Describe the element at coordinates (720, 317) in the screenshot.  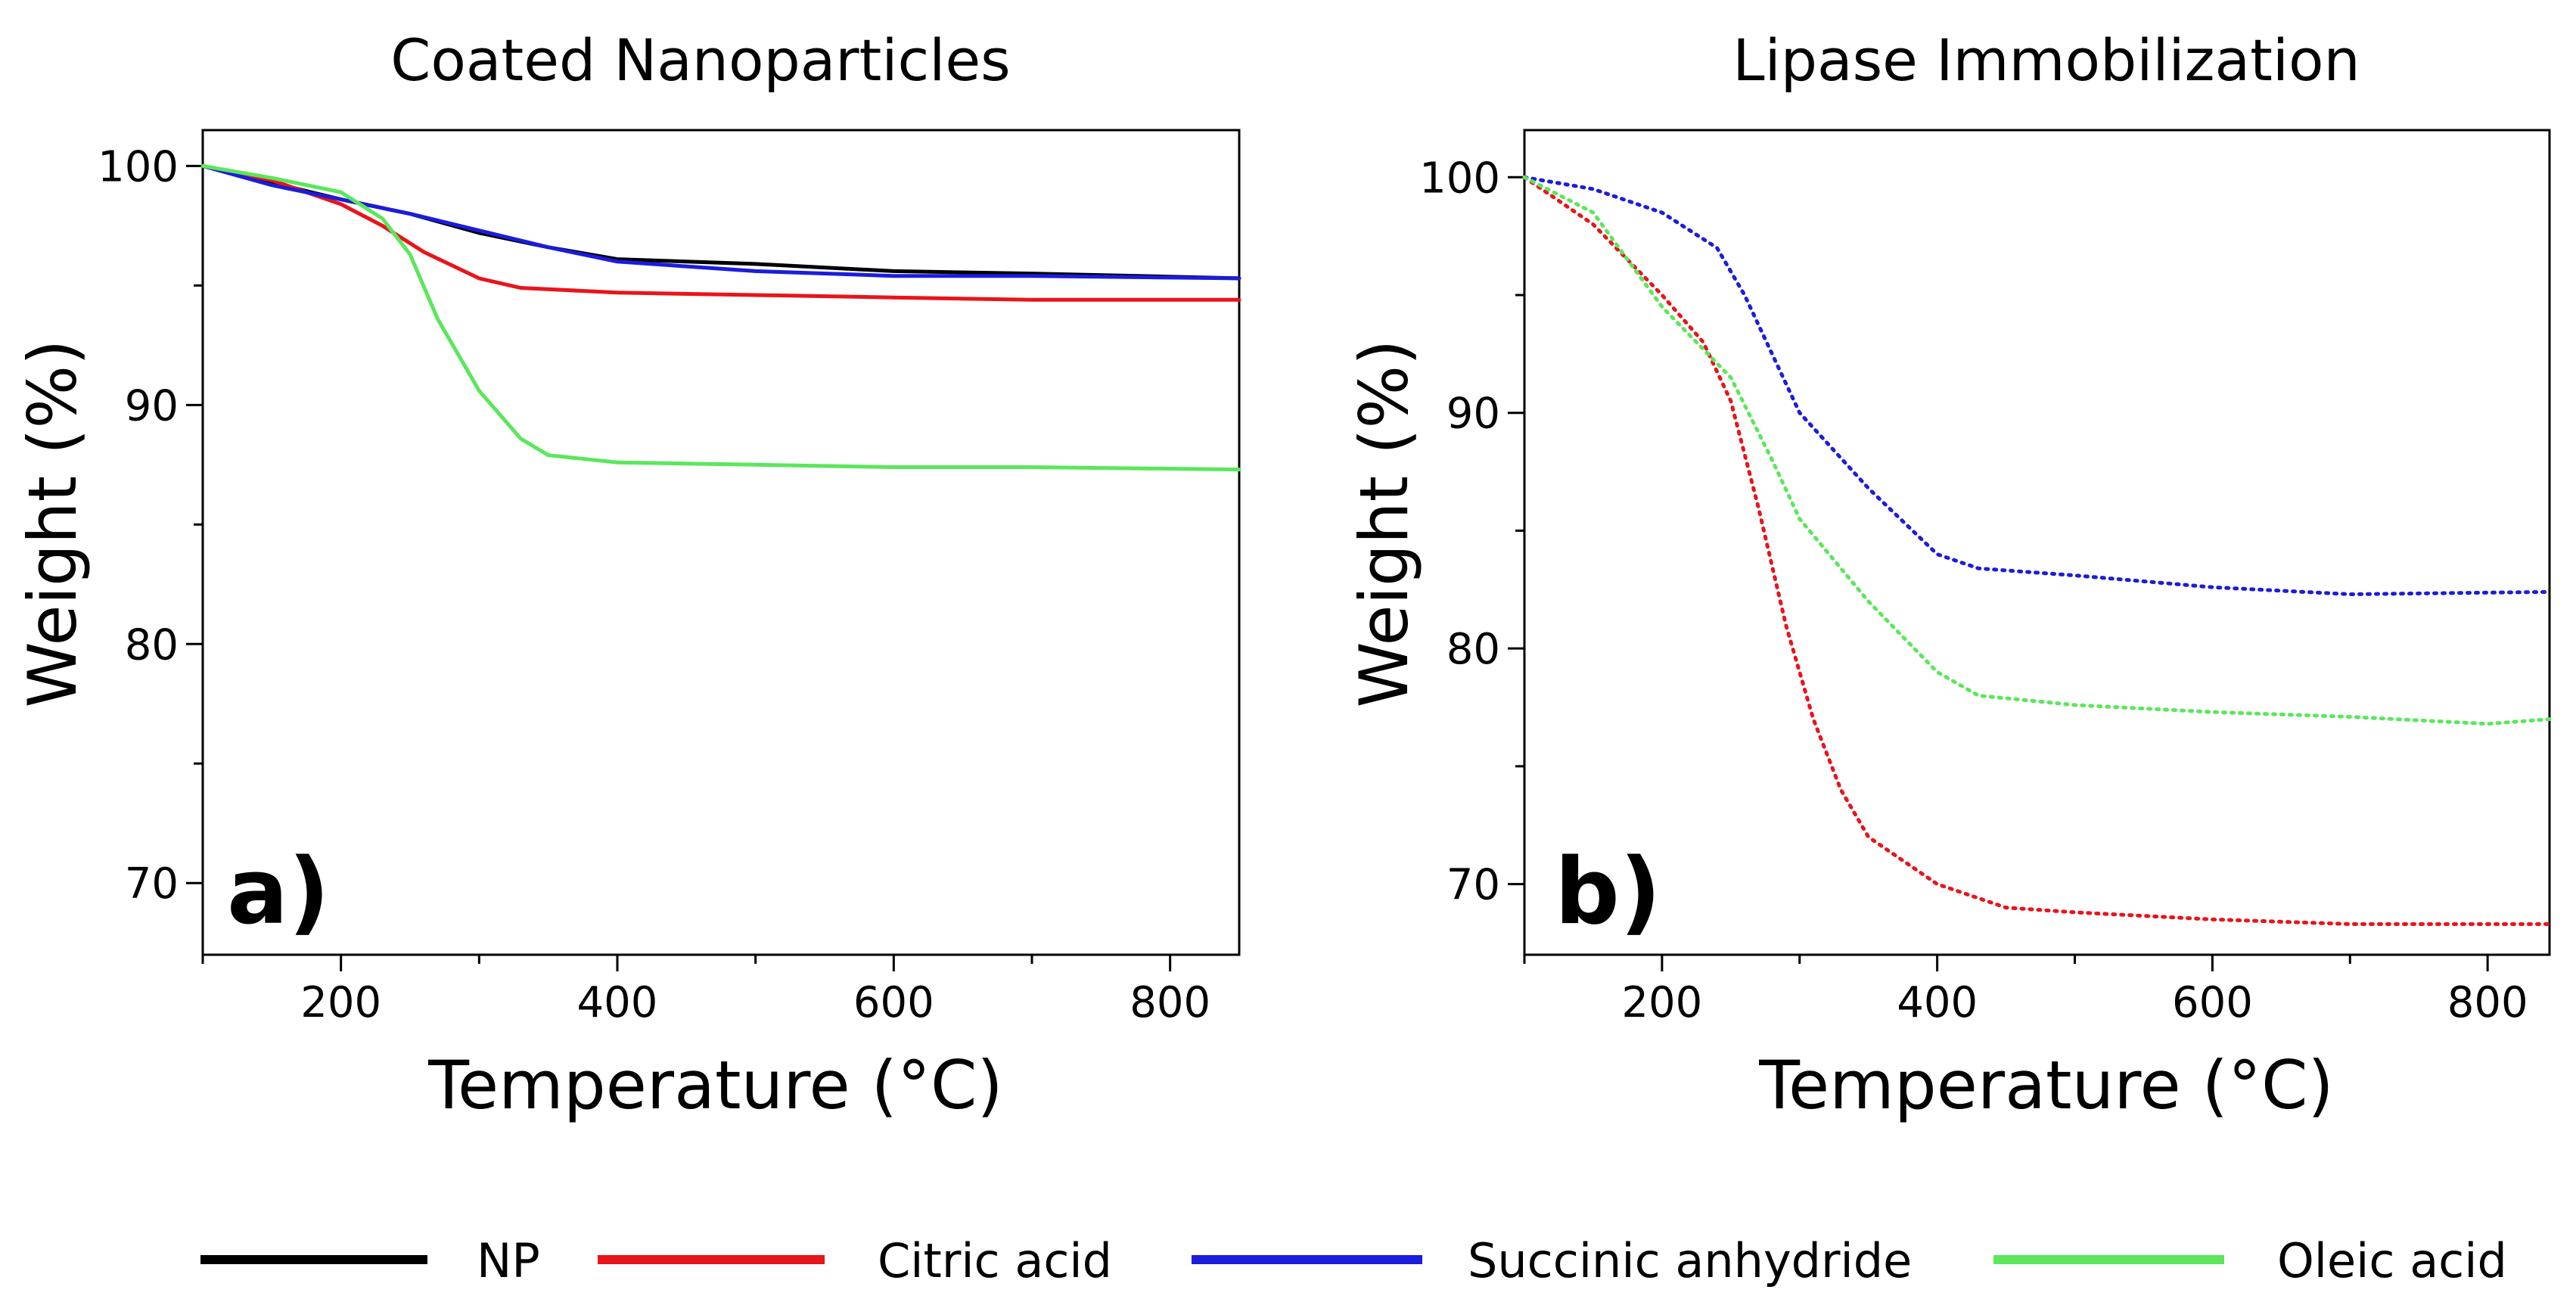
I see `series-line-oleic-acid` at that location.